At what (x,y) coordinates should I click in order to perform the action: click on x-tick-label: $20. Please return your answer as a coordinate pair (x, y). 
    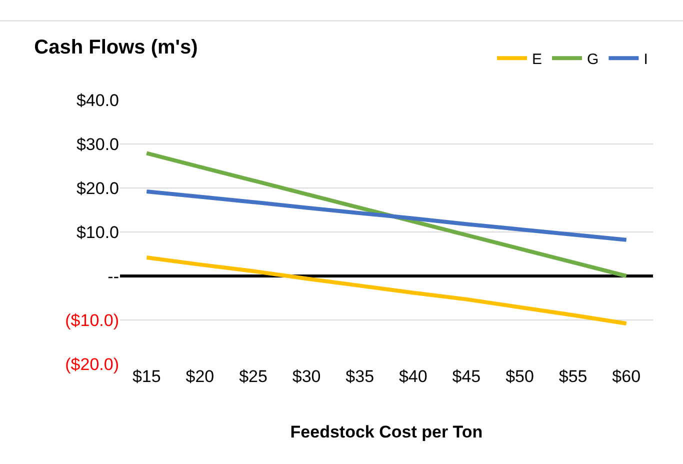
    Looking at the image, I should click on (200, 376).